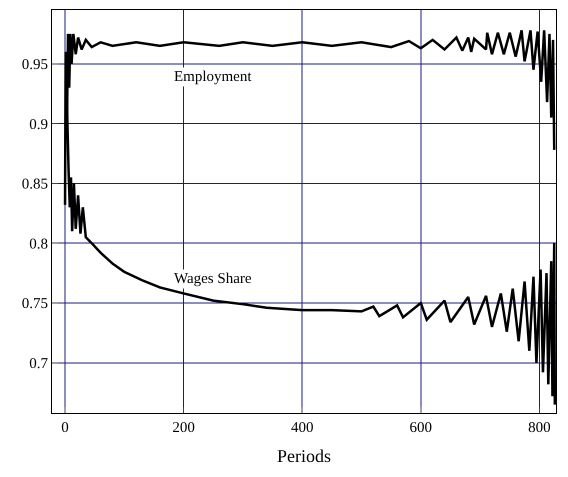 This screenshot has width=568, height=477. I want to click on x-tick-label: 0, so click(65, 428).